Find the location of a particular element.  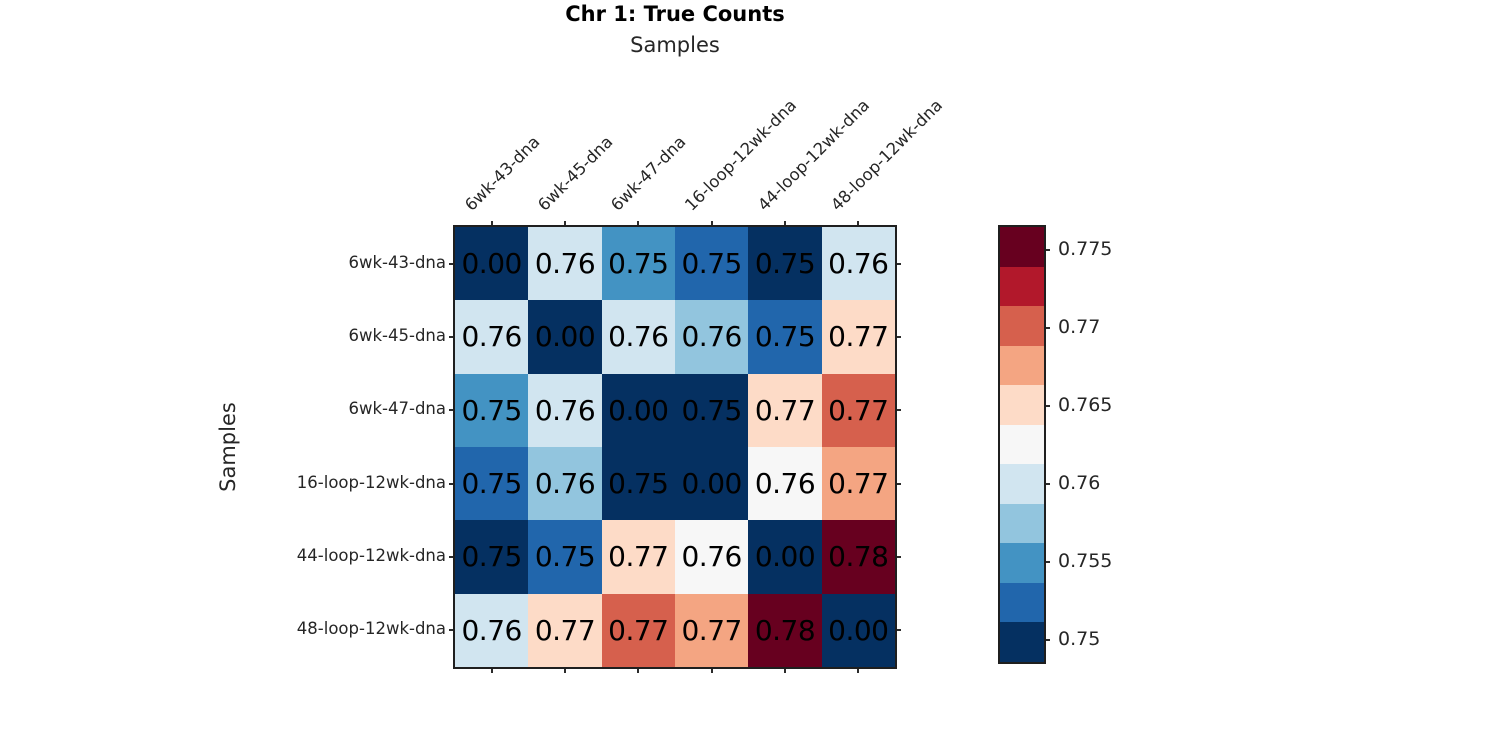

chart-title: Chr 1: True Counts is located at coordinates (675, 14).